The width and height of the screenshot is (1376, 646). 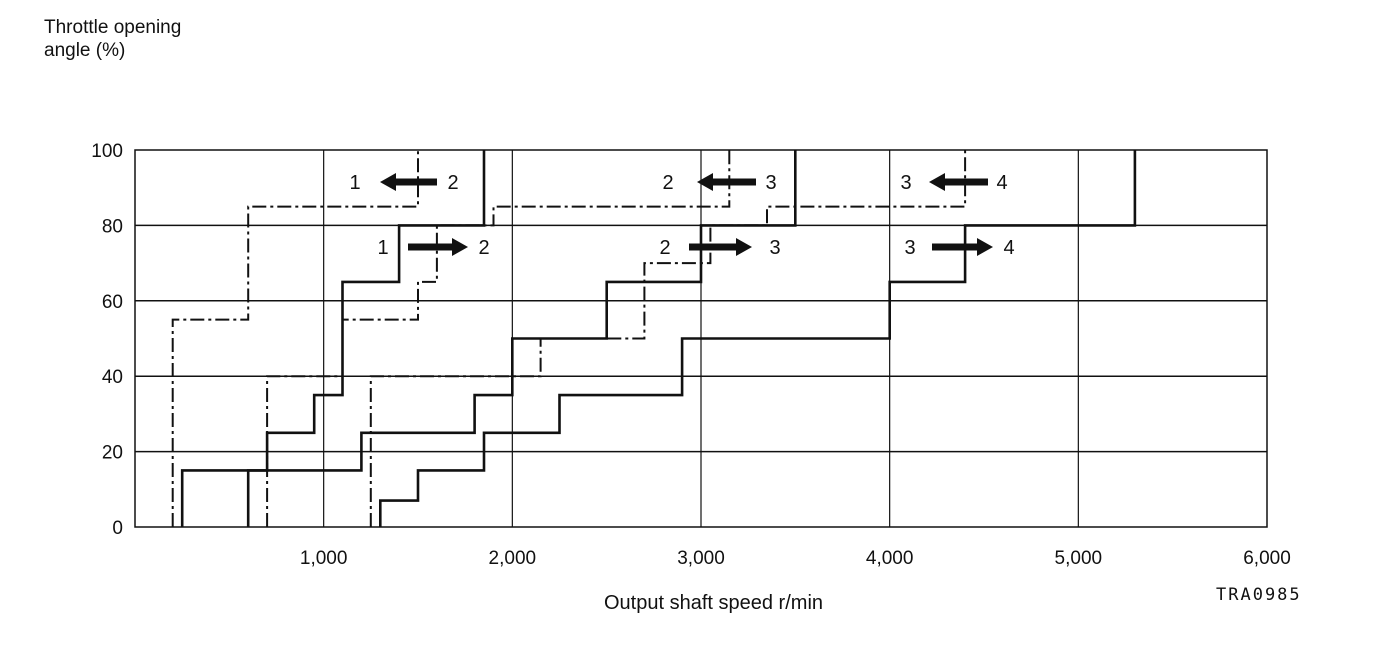 I want to click on x-tick-label-1: 2,000, so click(x=513, y=558).